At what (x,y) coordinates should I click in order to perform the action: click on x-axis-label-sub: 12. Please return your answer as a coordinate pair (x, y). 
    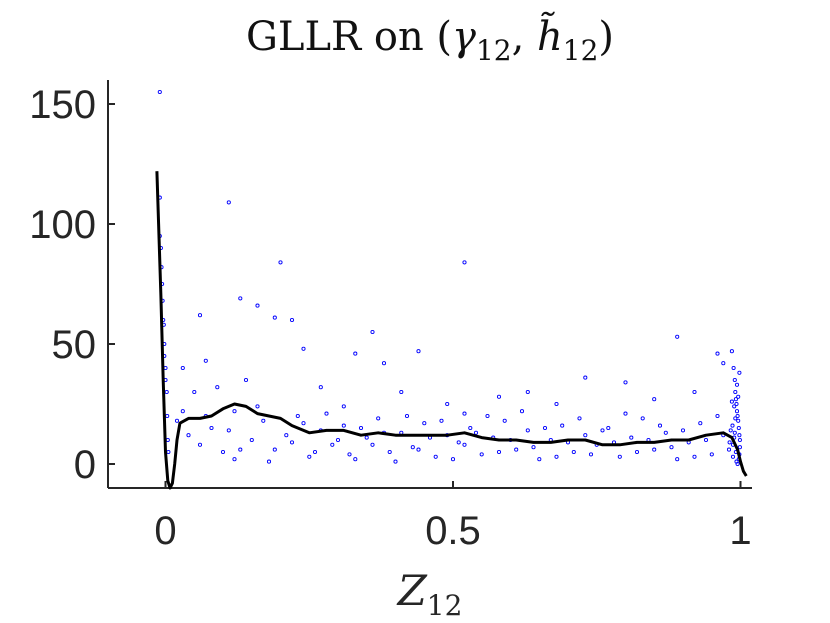
    Looking at the image, I should click on (445, 605).